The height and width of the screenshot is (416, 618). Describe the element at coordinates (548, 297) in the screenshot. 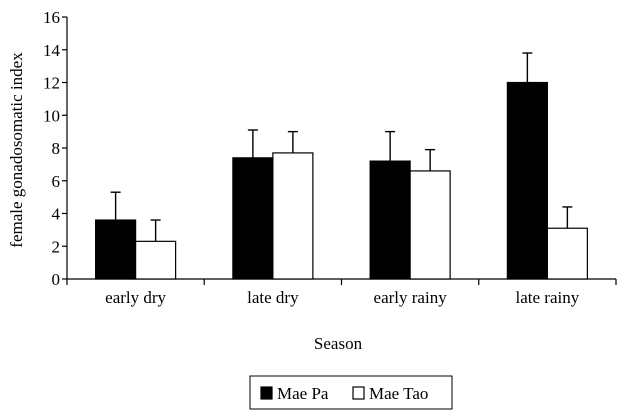

I see `category-label: late rainy` at that location.